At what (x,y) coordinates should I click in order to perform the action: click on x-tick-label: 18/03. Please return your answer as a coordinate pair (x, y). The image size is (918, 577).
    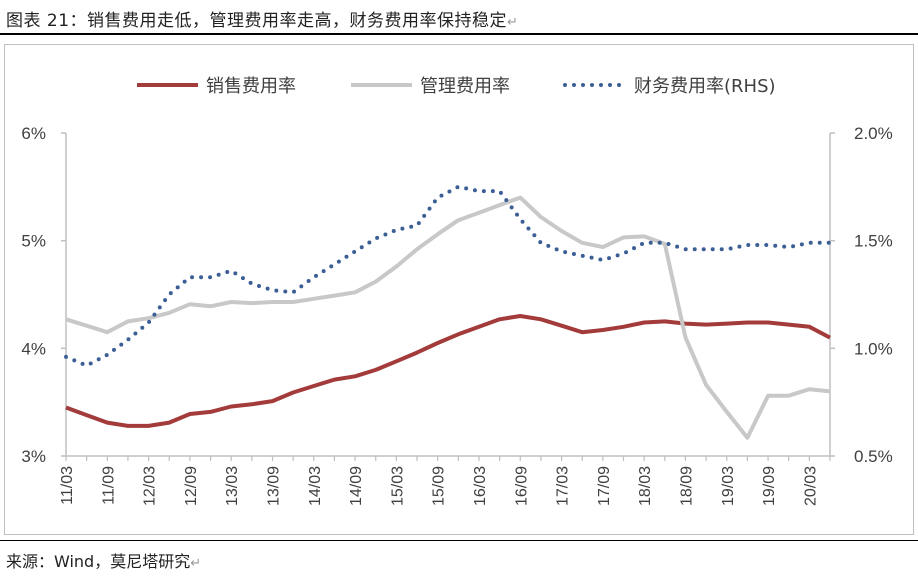
    Looking at the image, I should click on (645, 486).